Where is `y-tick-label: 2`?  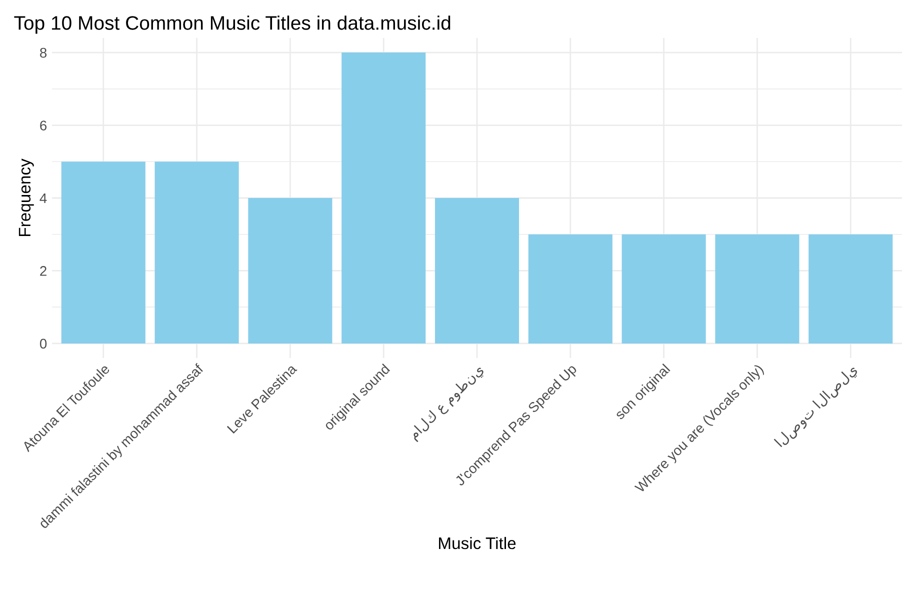
y-tick-label: 2 is located at coordinates (43, 271).